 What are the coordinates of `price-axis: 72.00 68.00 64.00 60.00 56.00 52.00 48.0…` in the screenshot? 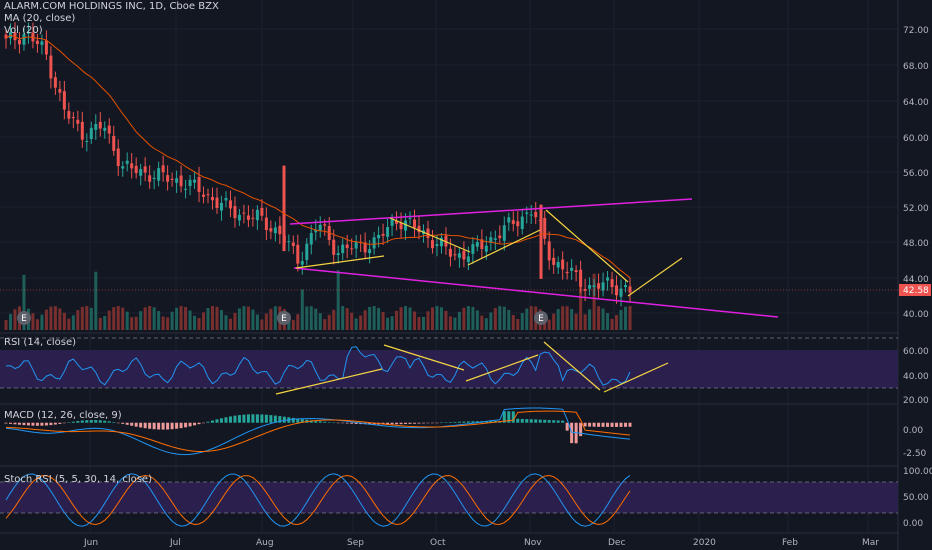 It's located at (915, 173).